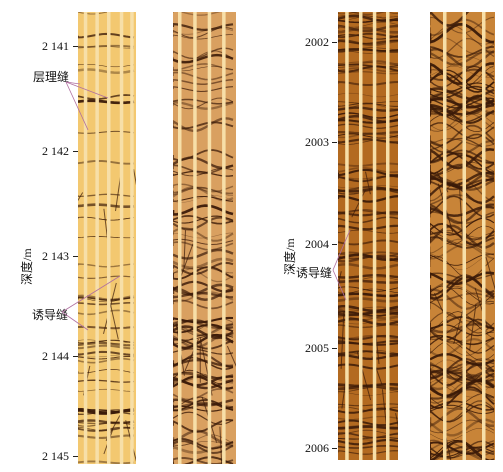 This screenshot has height=472, width=503. Describe the element at coordinates (317, 42) in the screenshot. I see `right-depth-tick-label: 2002` at that location.